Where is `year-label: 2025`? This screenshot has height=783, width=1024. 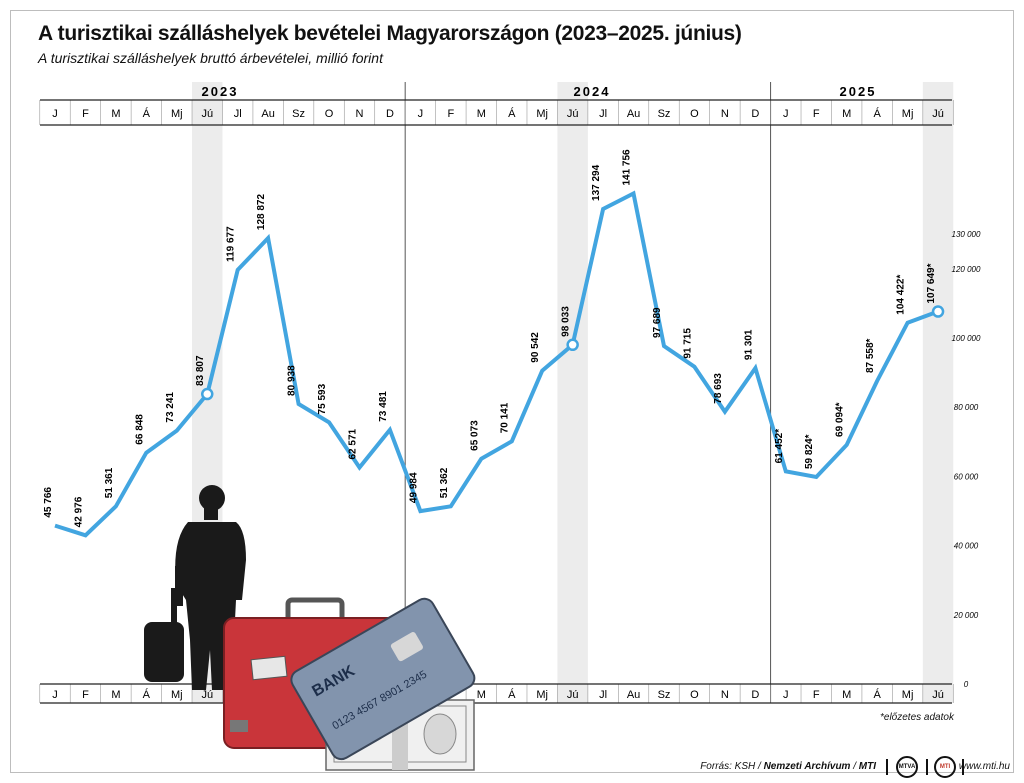 year-label: 2025 is located at coordinates (858, 91).